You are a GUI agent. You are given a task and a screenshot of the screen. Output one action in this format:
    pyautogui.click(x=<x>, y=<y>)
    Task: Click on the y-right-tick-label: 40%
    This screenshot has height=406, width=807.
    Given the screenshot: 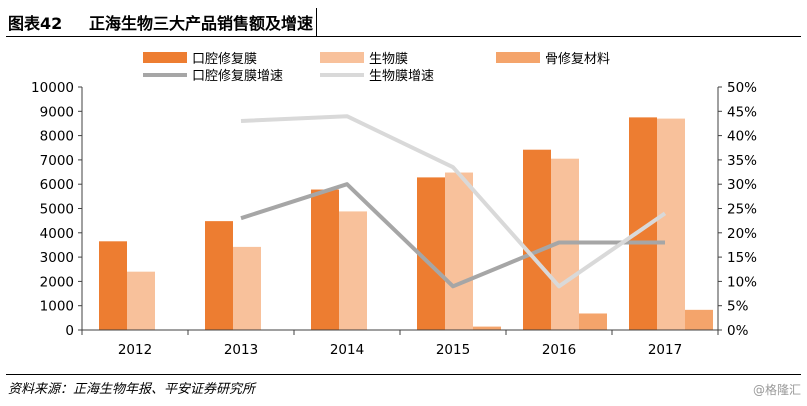 What is the action you would take?
    pyautogui.click(x=742, y=137)
    